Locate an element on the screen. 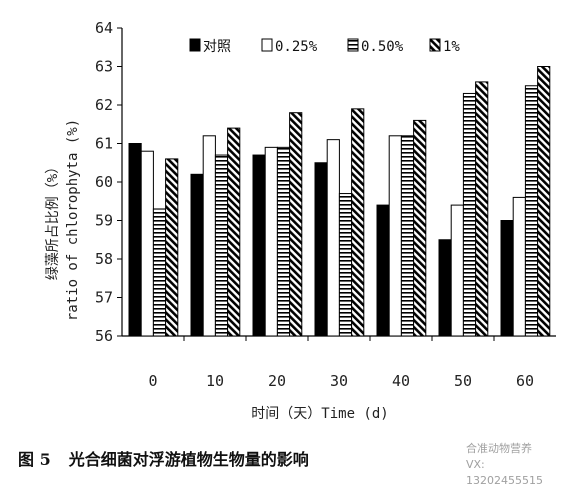 This screenshot has width=562, height=489. y-tick-label: 58 is located at coordinates (104, 259).